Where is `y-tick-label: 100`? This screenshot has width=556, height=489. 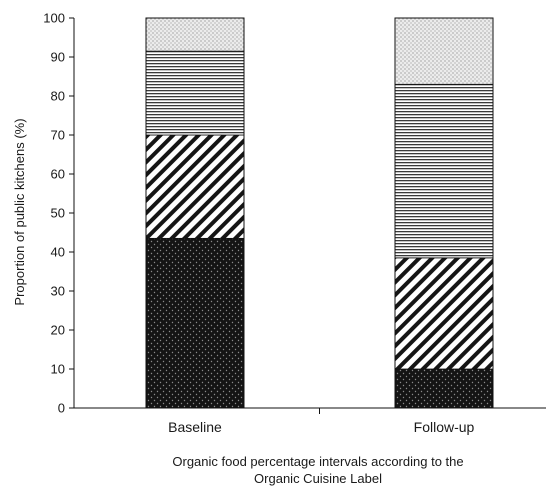 y-tick-label: 100 is located at coordinates (54, 18).